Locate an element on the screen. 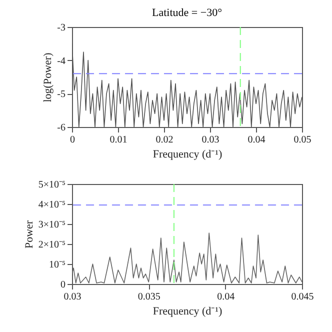 This screenshot has width=332, height=332. x-tick-label: 0.035 is located at coordinates (149, 297).